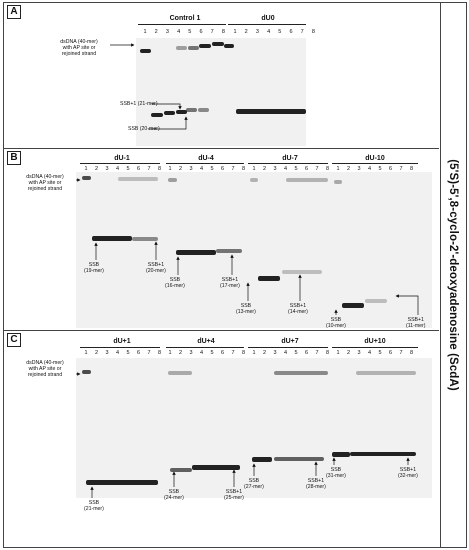  What do you see at coordinates (254, 484) in the screenshot?
I see `panel-c-ann-ssb27: SSB (27-mer)` at bounding box center [254, 484].